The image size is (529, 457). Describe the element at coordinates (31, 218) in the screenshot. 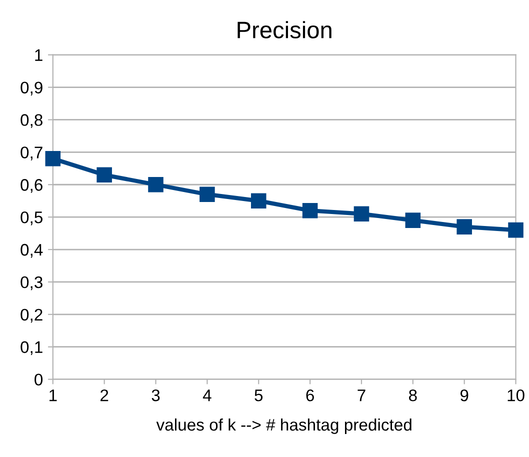

I see `y-tick-label: 0,5` at that location.